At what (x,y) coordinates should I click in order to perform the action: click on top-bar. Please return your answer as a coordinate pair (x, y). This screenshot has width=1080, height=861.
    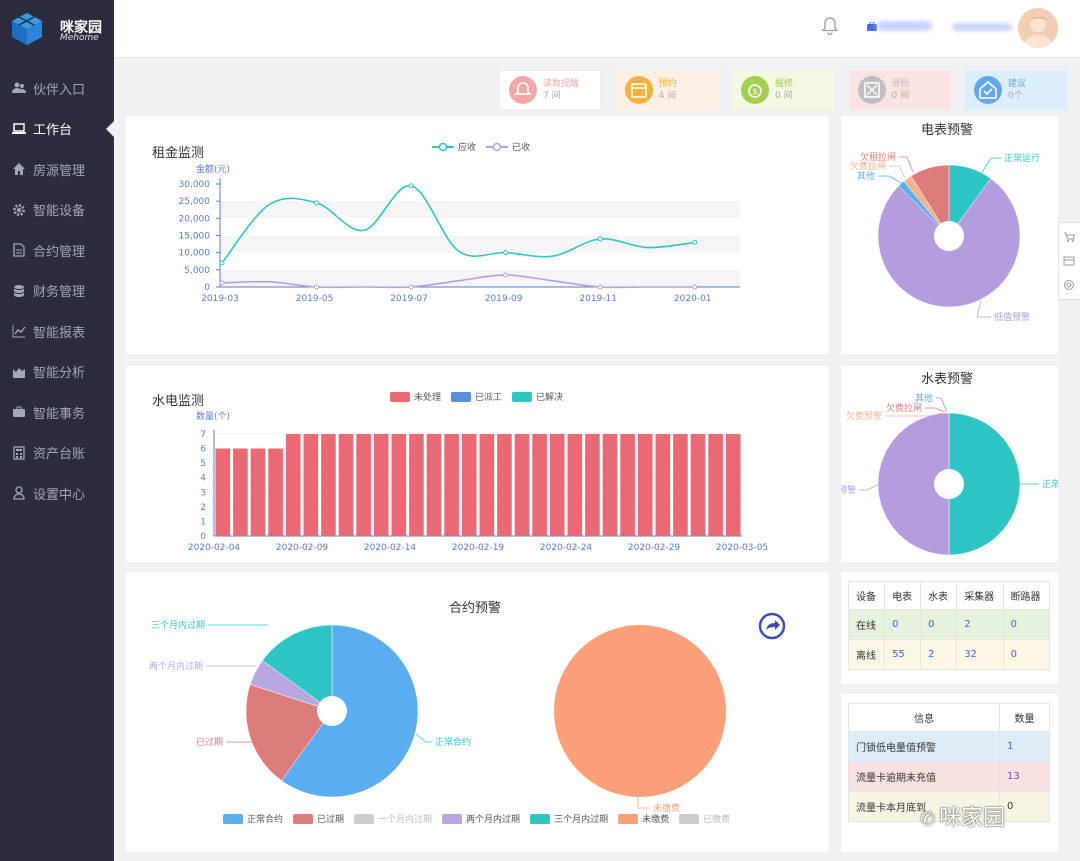
    Looking at the image, I should click on (597, 29).